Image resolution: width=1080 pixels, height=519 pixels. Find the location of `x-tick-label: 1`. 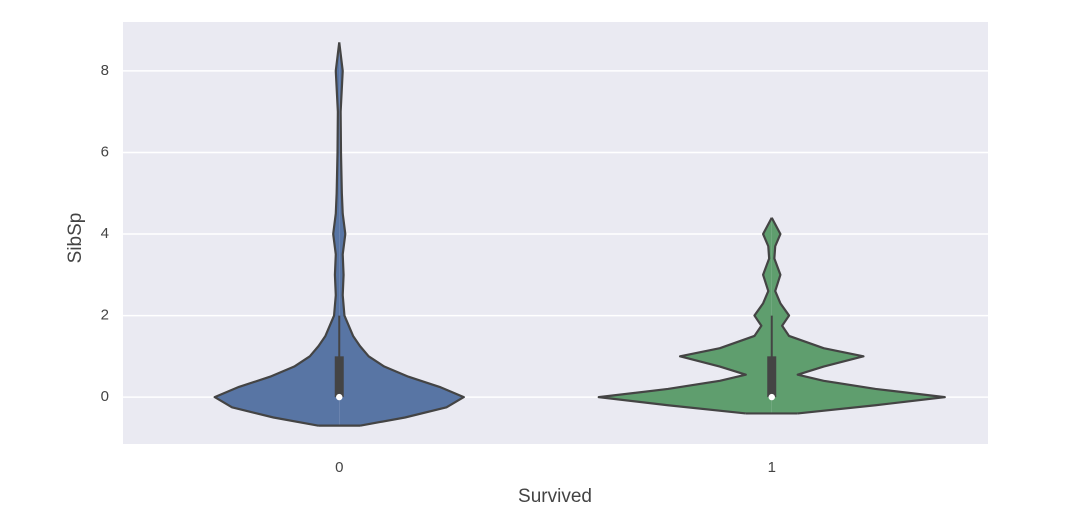

x-tick-label: 1 is located at coordinates (772, 467).